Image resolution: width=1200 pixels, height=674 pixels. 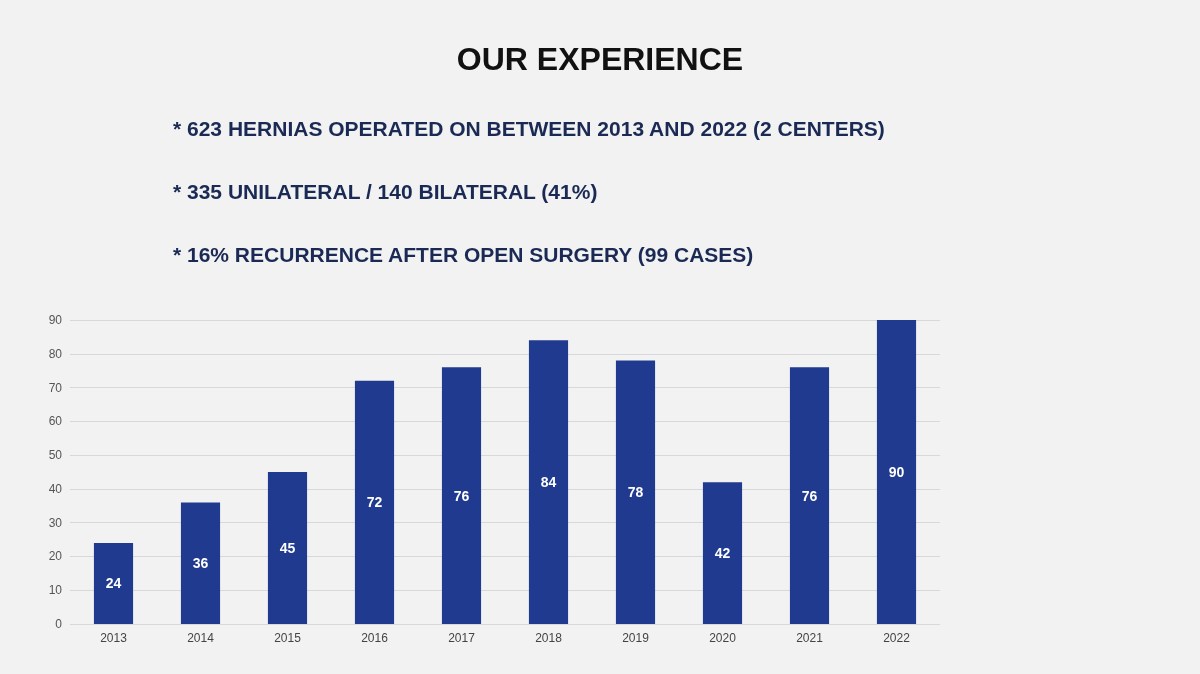 What do you see at coordinates (55, 556) in the screenshot?
I see `y-tick-label: 20` at bounding box center [55, 556].